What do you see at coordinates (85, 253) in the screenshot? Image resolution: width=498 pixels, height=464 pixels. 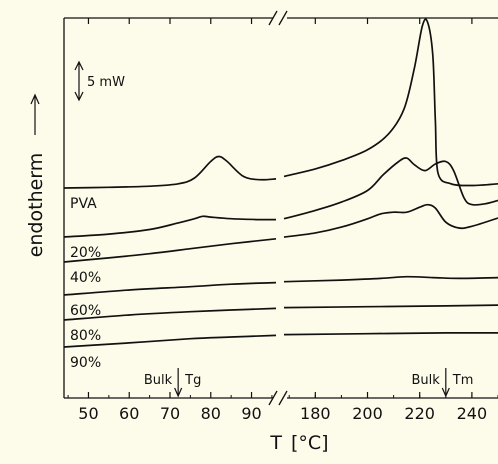 I see `series-label-20pct: 20%` at bounding box center [85, 253].